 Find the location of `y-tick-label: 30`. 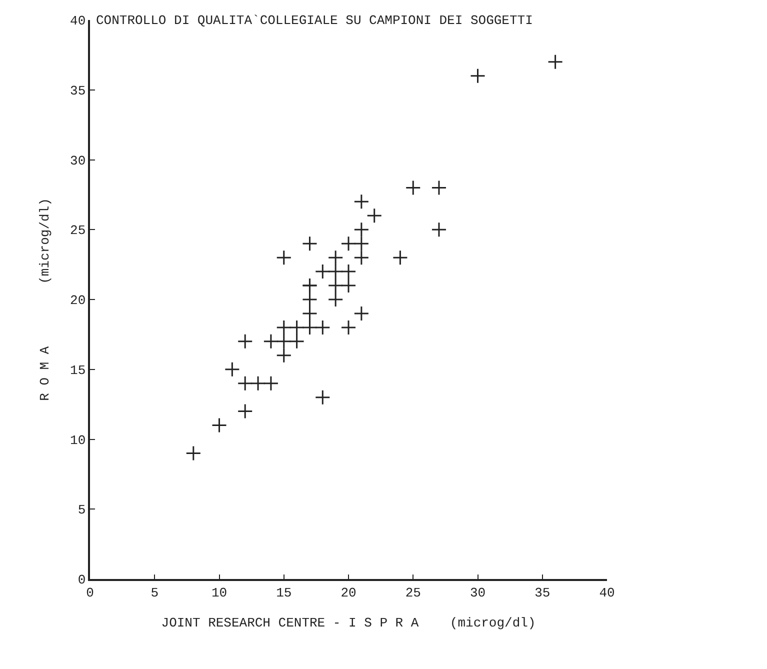

y-tick-label: 30 is located at coordinates (78, 160).